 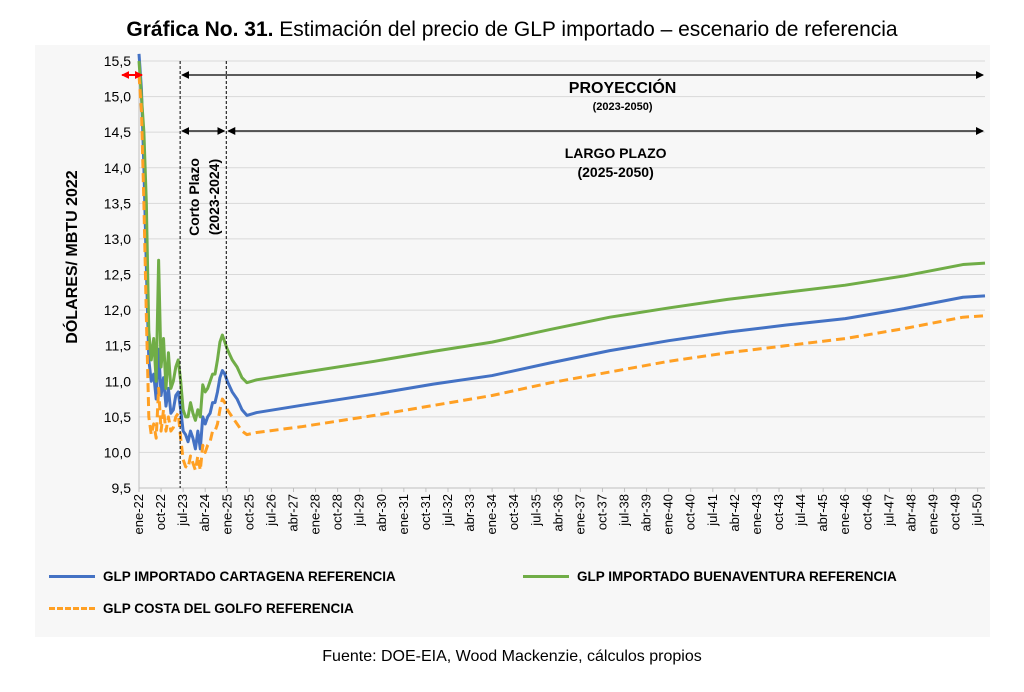 I want to click on legend-item-costa-golfo: GLP COSTA DEL GOLFO REFERENCIA, so click(x=201, y=608).